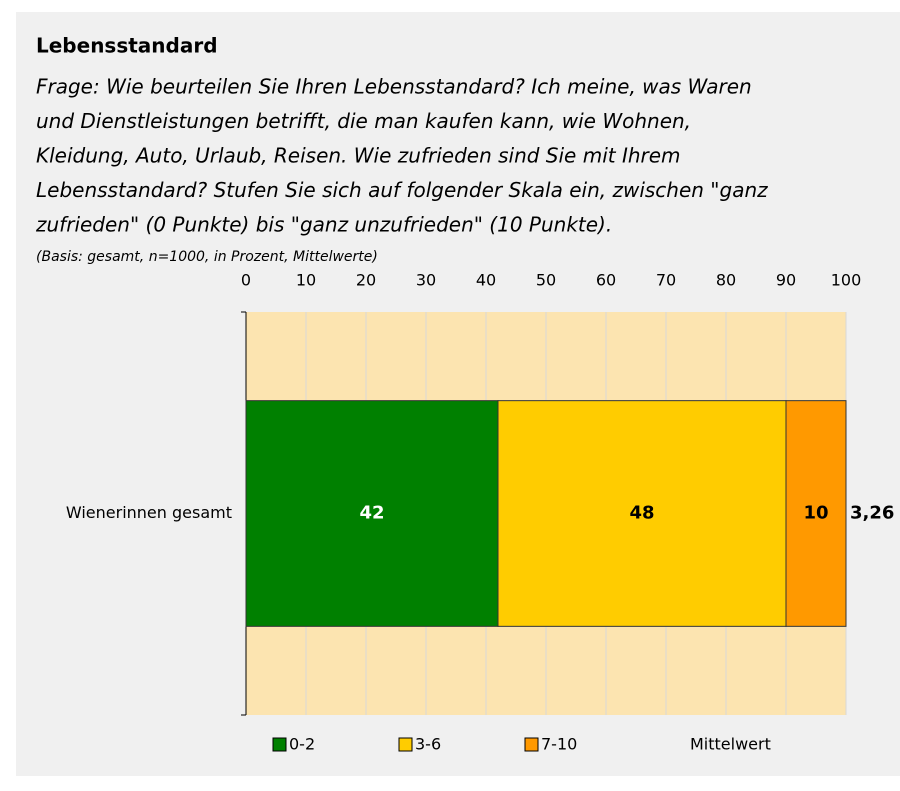  I want to click on data-label: 42, so click(371, 513).